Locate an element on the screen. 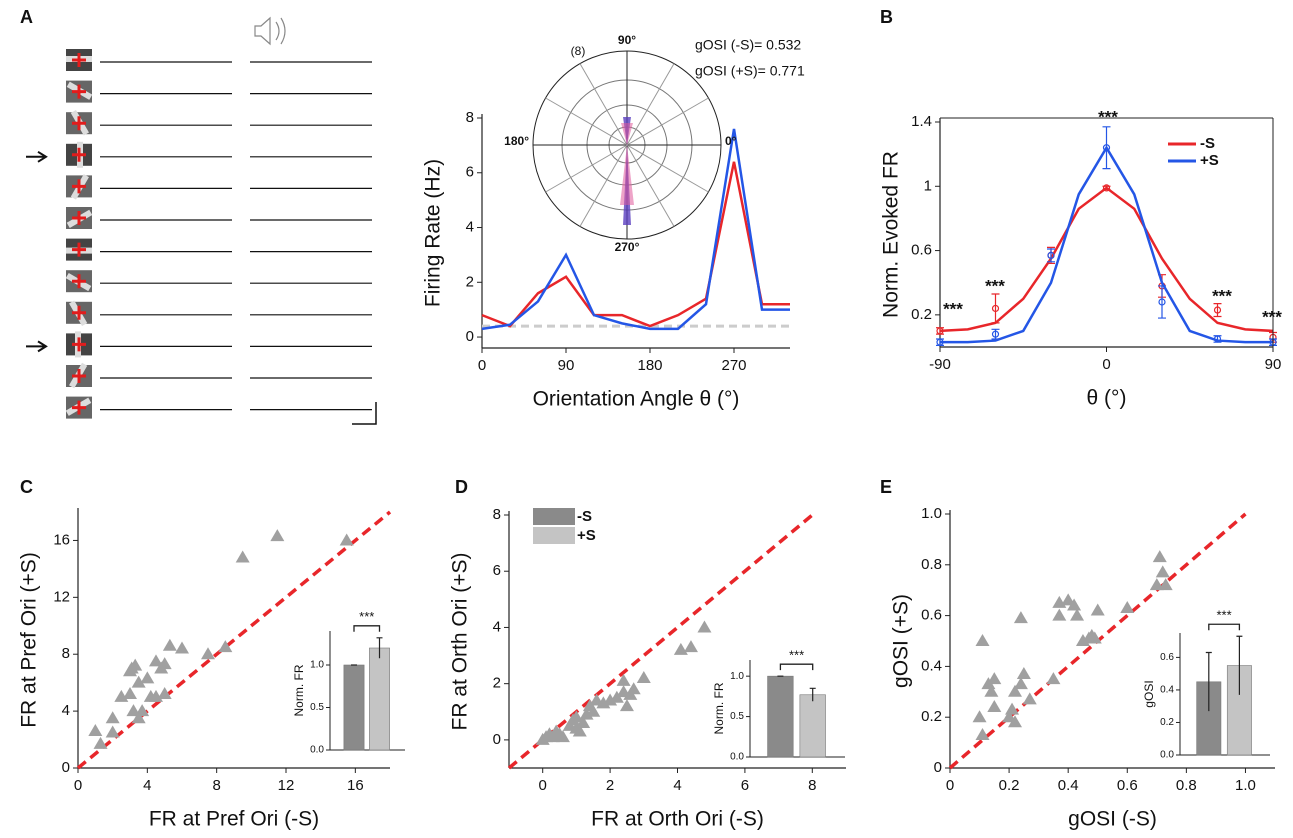 This screenshot has width=1293, height=838. x-axis-title: gOSI (-S) is located at coordinates (1112, 819).